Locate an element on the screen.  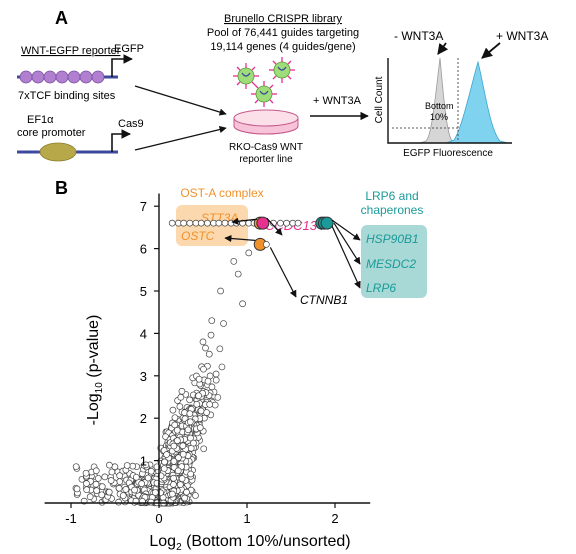
mesdc2-label: MESDC2 is located at coordinates (391, 264).